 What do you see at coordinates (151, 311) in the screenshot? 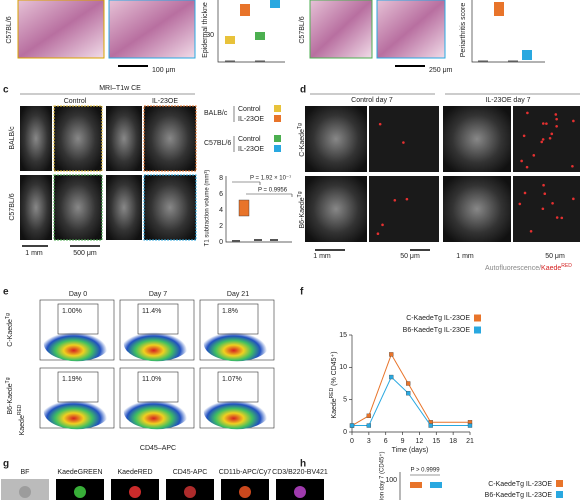
I see `gate-percent: 11.4%` at bounding box center [151, 311].